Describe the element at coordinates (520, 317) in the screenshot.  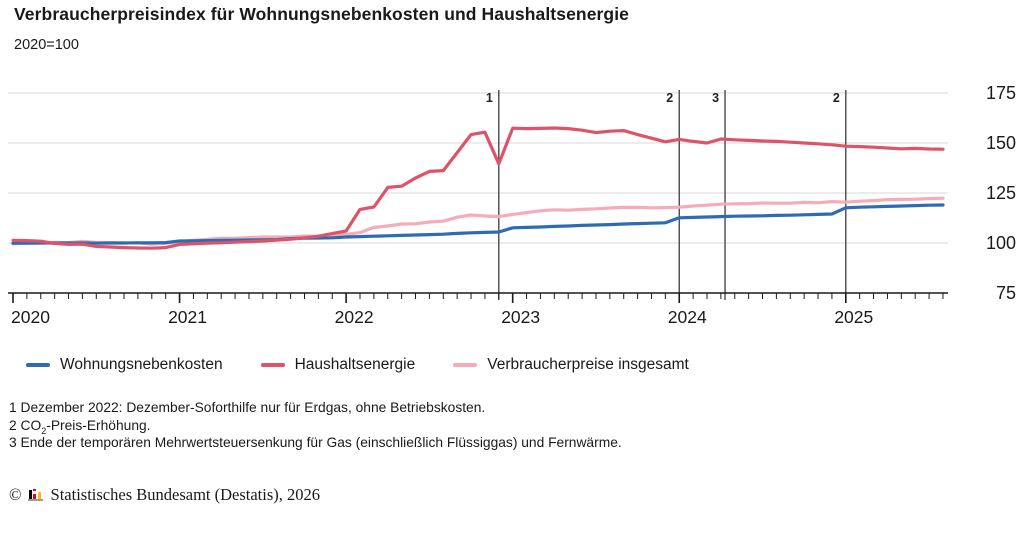
I see `x-axis-label-2023: 2023` at that location.